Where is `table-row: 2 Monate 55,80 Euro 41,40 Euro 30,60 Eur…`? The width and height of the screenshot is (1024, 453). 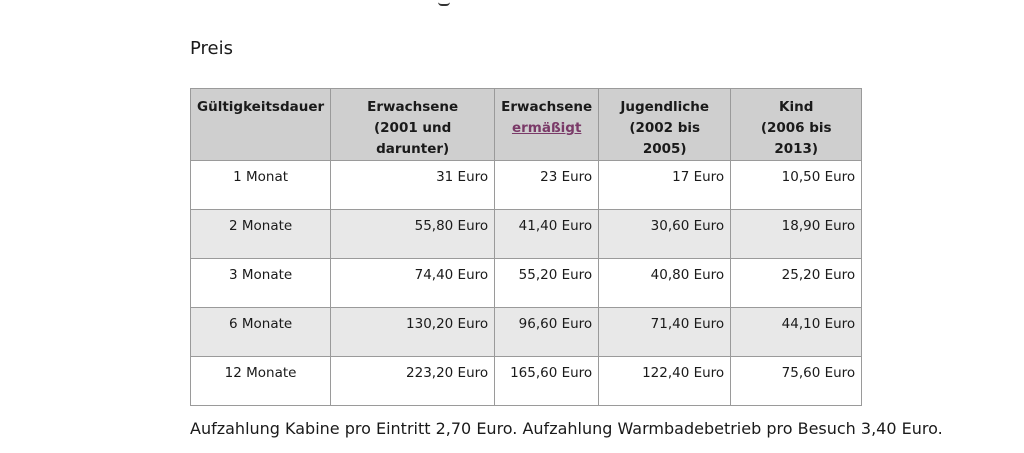 table-row: 2 Monate 55,80 Euro 41,40 Euro 30,60 Eur… is located at coordinates (526, 234).